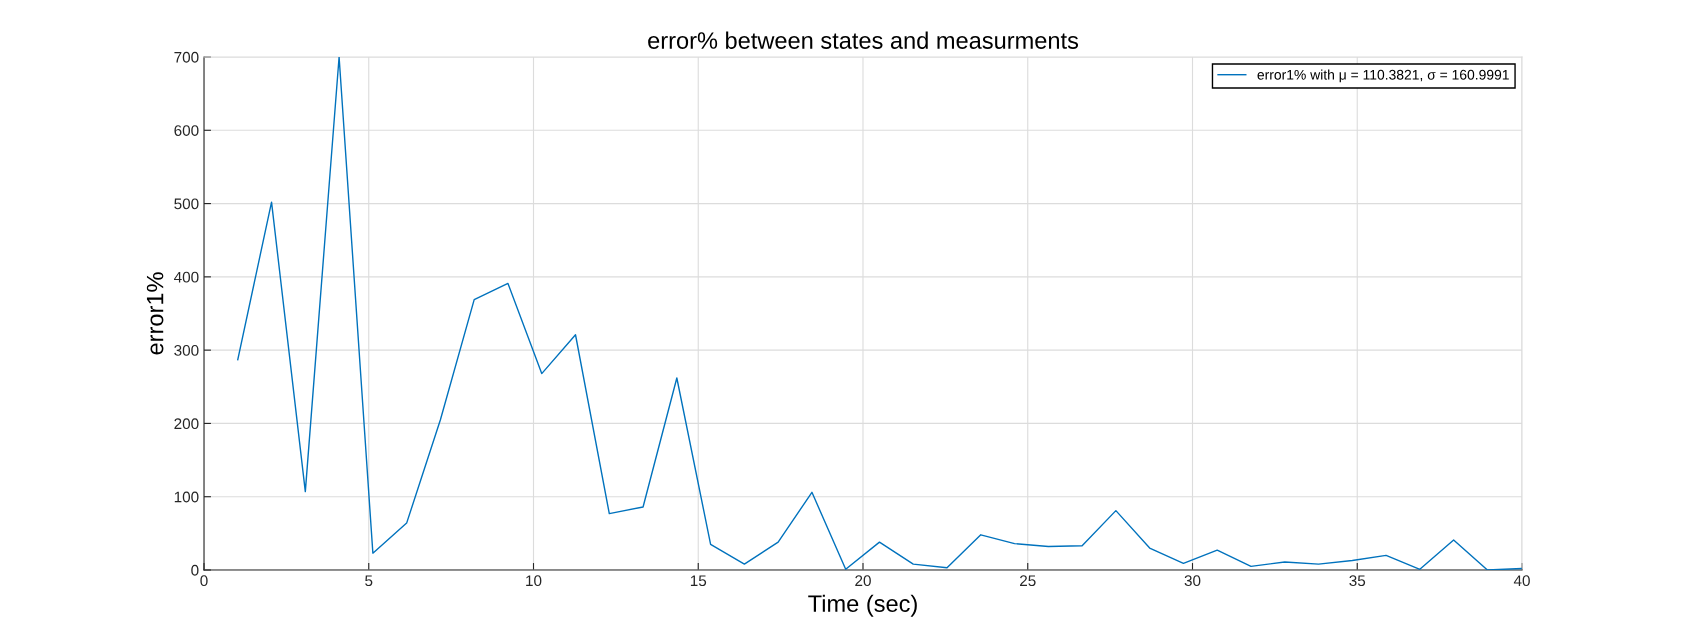 The image size is (1682, 631). I want to click on chart-title: error% between states and measurments, so click(863, 40).